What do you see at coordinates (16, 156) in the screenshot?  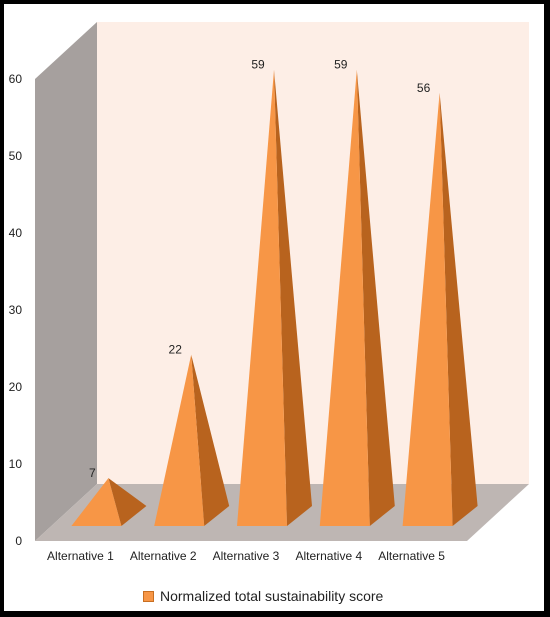 I see `y-tick-label: 50` at bounding box center [16, 156].